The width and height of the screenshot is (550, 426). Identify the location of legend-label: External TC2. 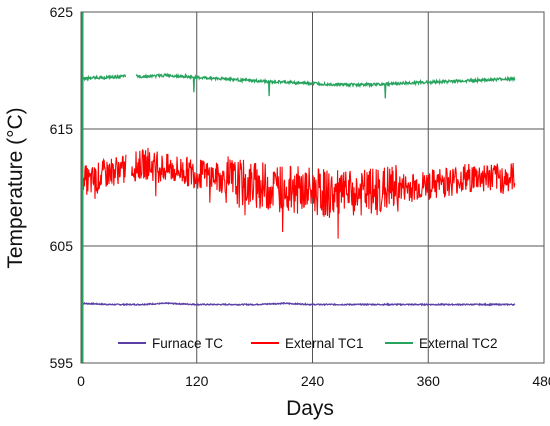
(458, 343).